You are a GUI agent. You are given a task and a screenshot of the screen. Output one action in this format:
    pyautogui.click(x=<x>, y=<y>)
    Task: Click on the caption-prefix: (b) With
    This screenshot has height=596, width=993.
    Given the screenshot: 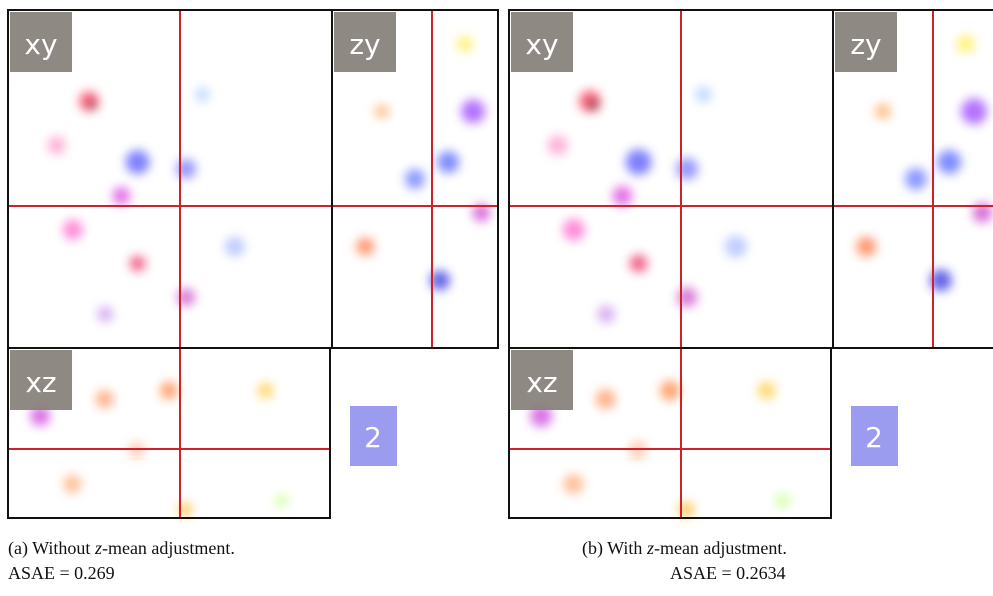 What is the action you would take?
    pyautogui.click(x=614, y=548)
    